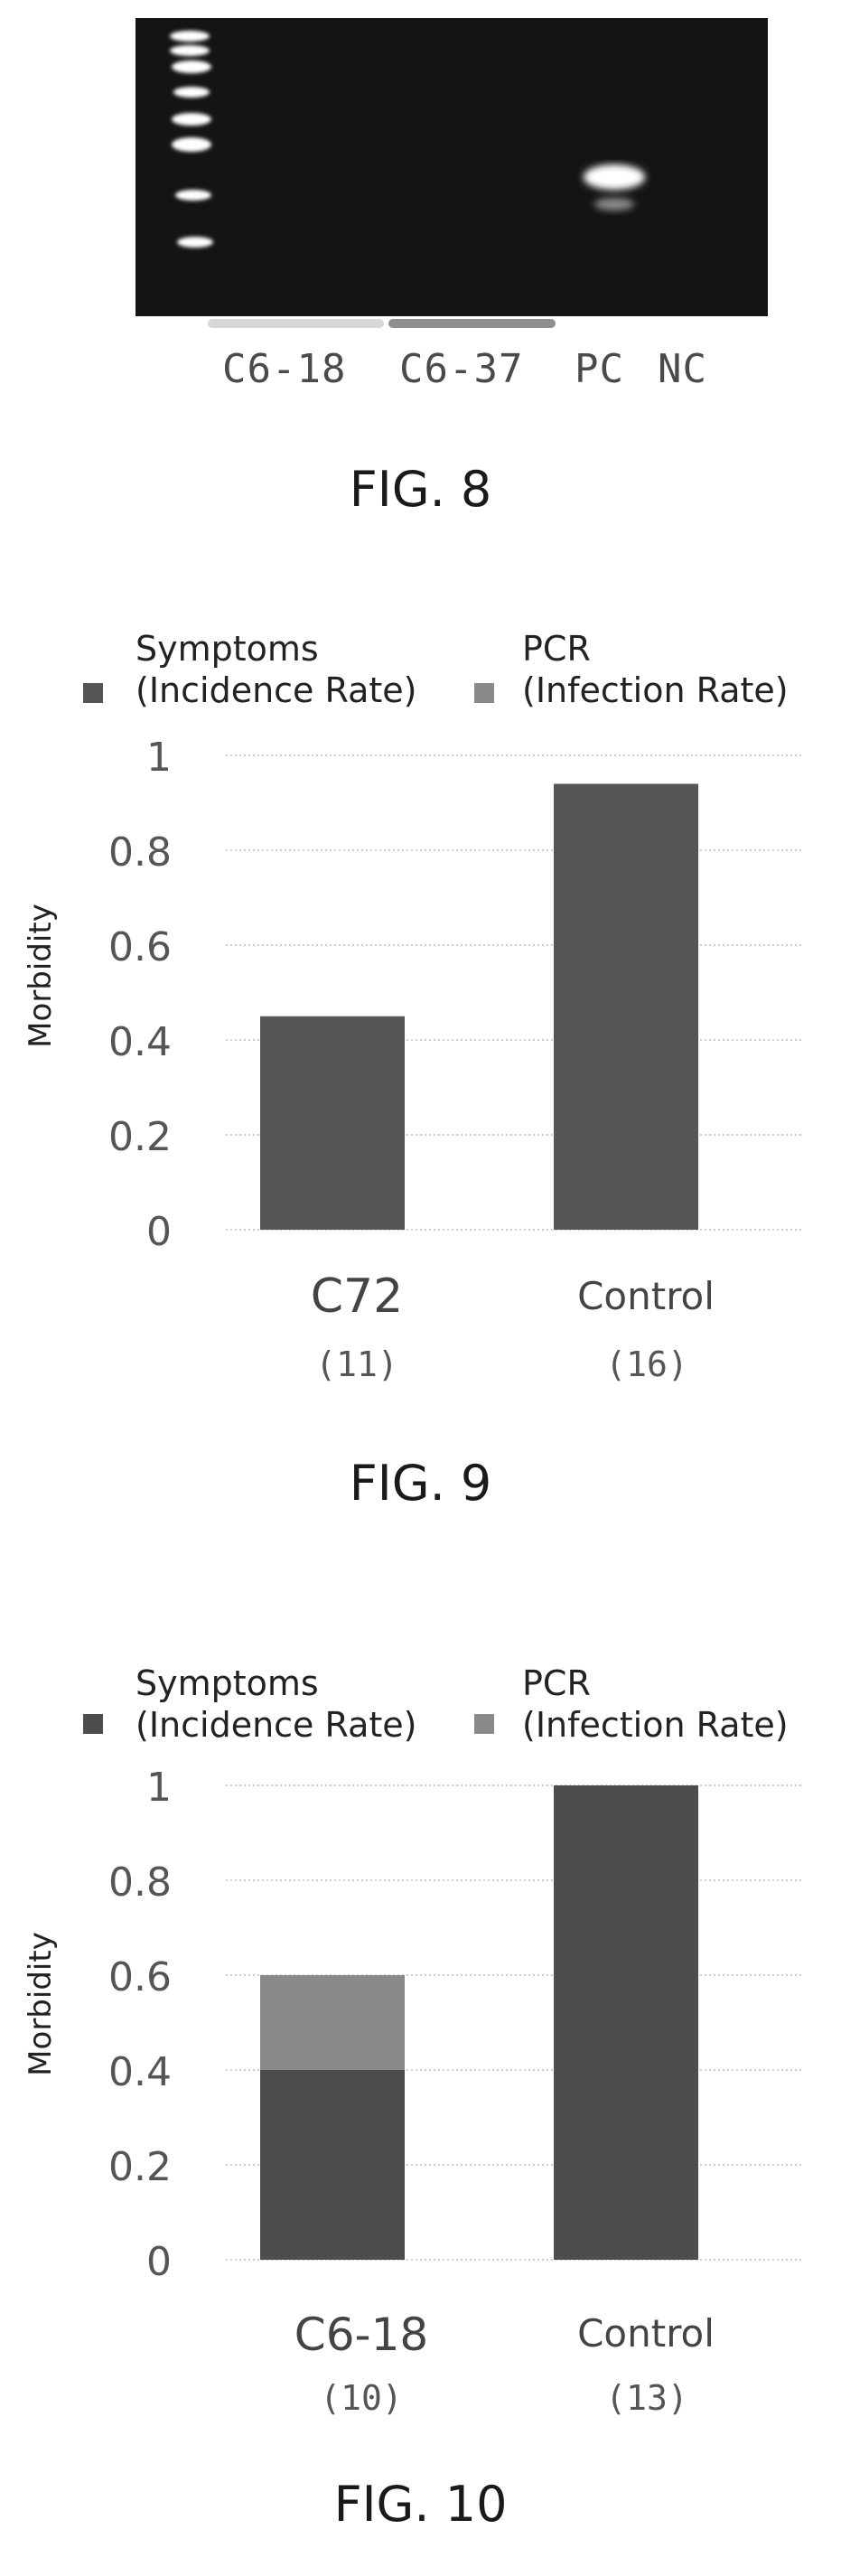 The width and height of the screenshot is (841, 2576). I want to click on fig9-legend-pcr: PCR (Infection Rate), so click(655, 669).